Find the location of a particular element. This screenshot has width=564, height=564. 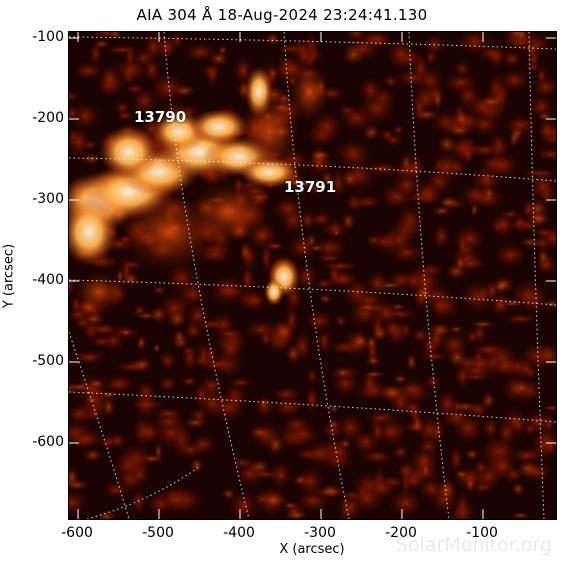

y-tick-label: -200 is located at coordinates (48, 118).